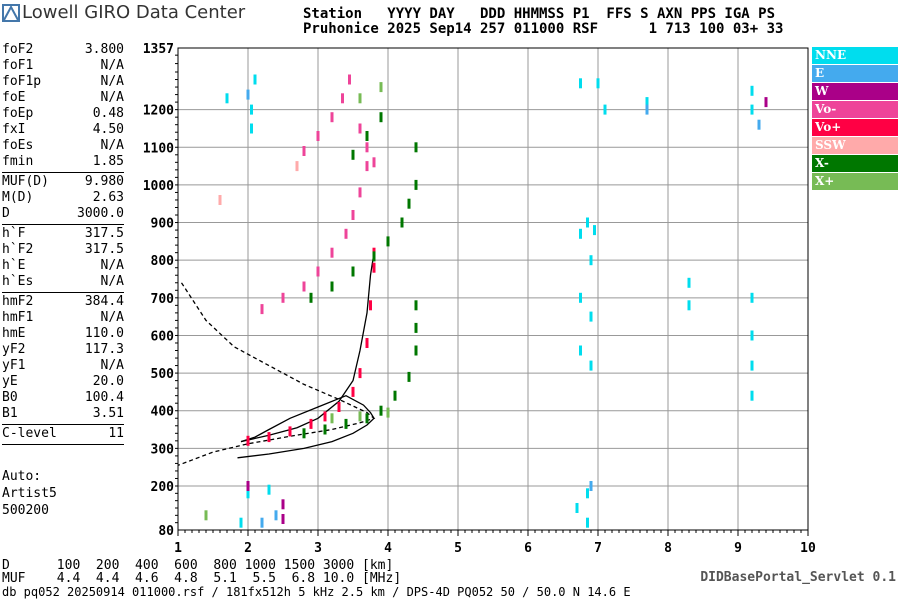 This screenshot has height=600, width=900. Describe the element at coordinates (855, 109) in the screenshot. I see `legend-item-vominus: Vo-` at that location.